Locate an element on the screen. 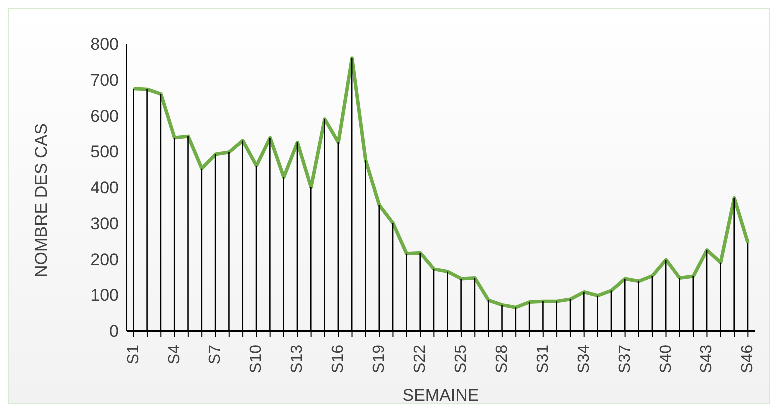  y-tick-label: 200 is located at coordinates (104, 260).